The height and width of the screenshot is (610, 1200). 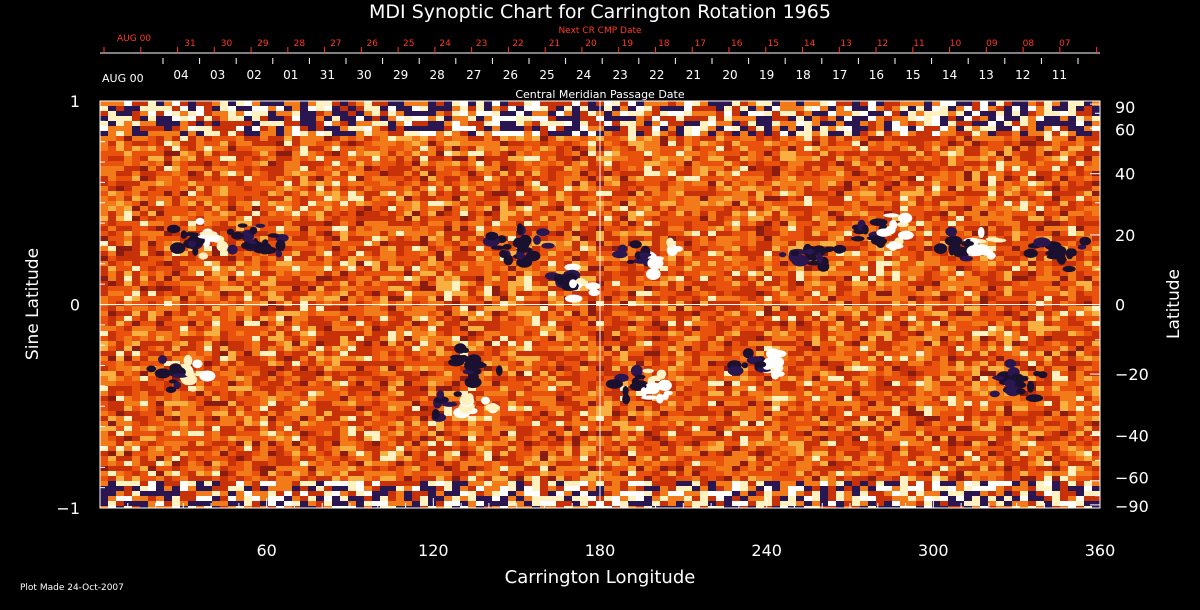 I want to click on cmp-tick-label: 26, so click(x=510, y=75).